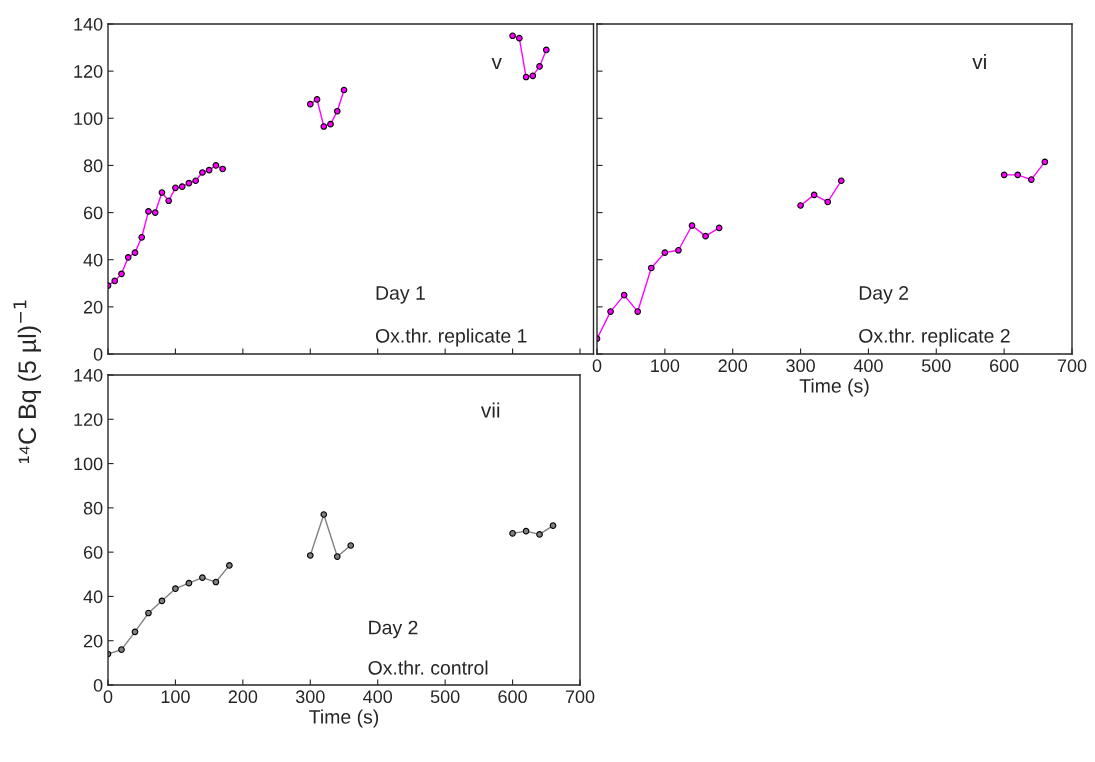  I want to click on annotation: vii, so click(490, 410).